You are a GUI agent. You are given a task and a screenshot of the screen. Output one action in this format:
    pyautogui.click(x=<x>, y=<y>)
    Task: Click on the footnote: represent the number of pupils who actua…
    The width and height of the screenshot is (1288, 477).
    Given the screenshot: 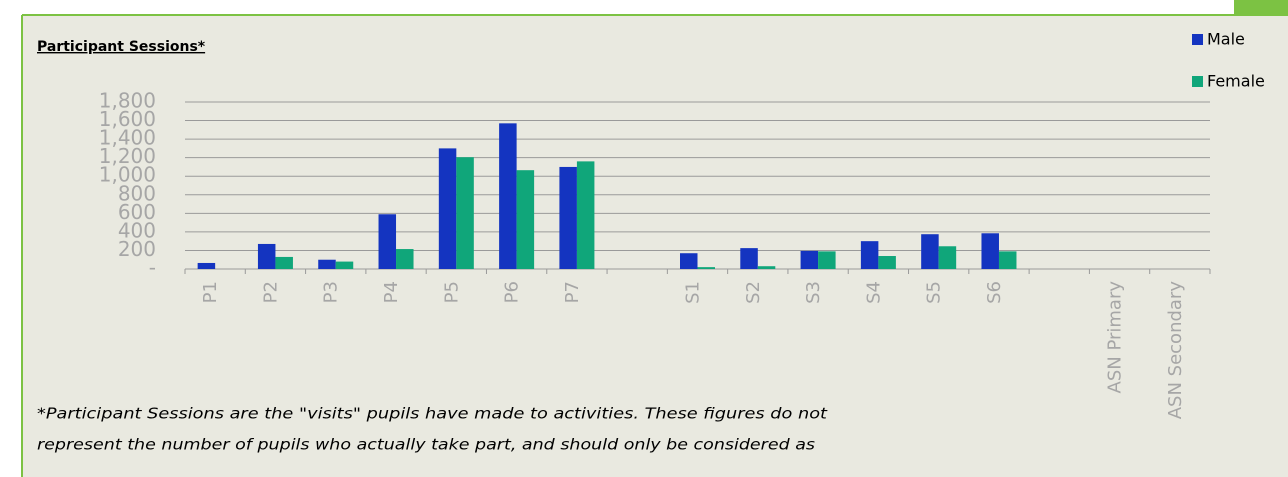 What is the action you would take?
    pyautogui.click(x=426, y=445)
    